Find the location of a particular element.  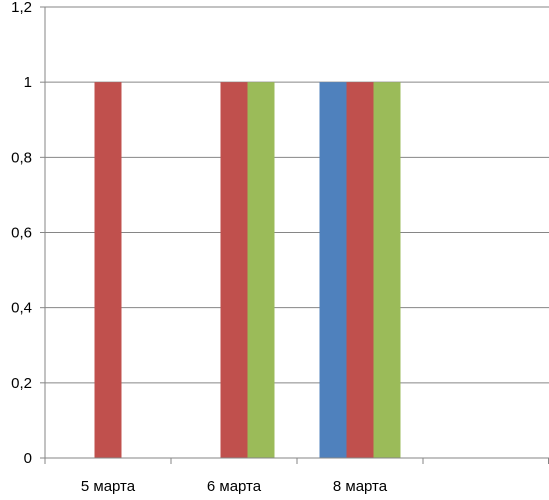

y-tick-label: 0,6 is located at coordinates (21, 233).